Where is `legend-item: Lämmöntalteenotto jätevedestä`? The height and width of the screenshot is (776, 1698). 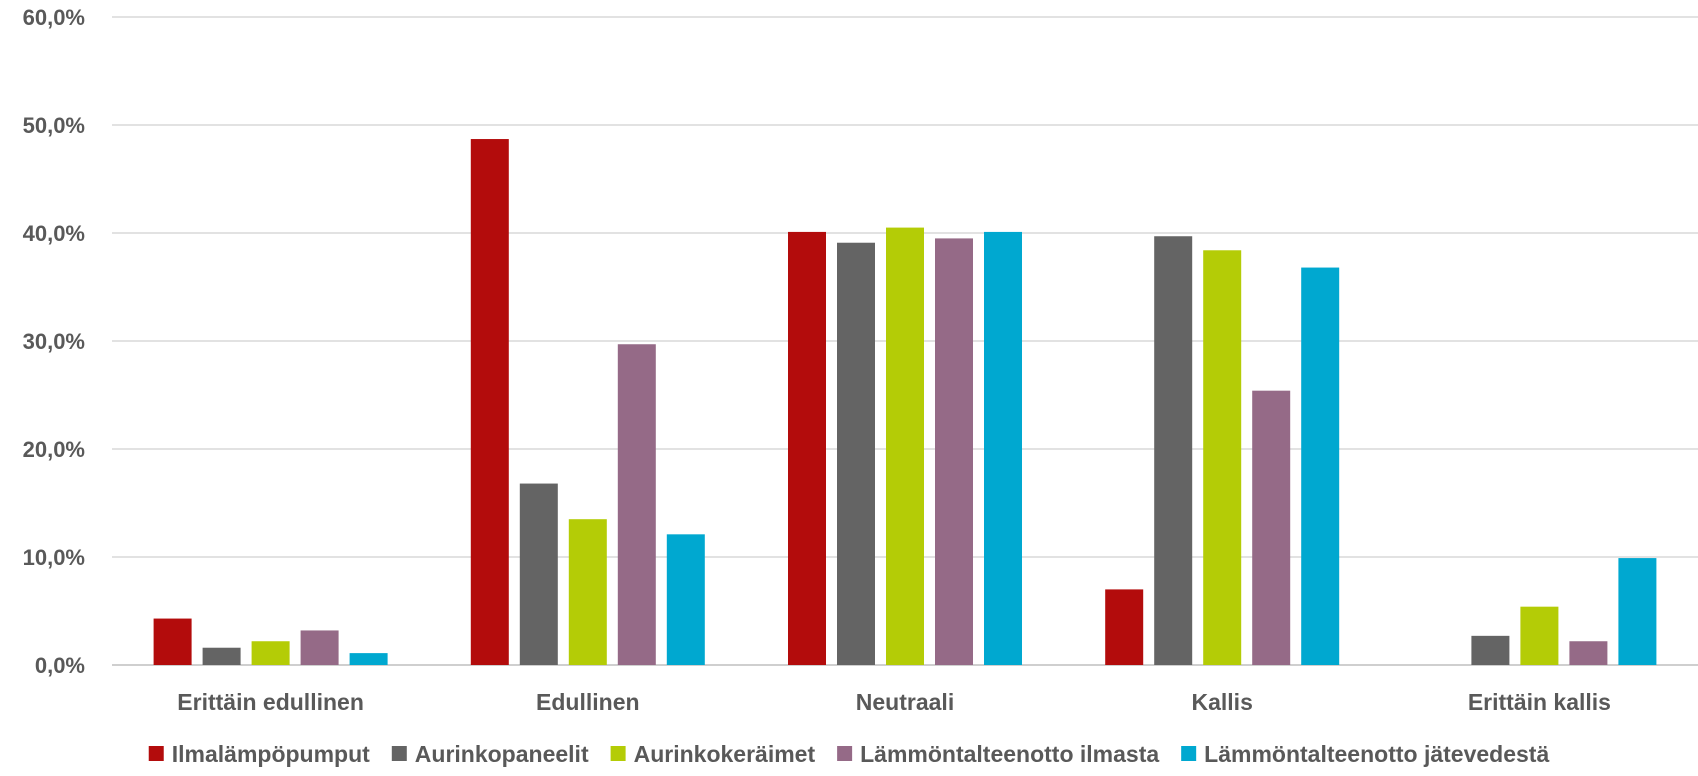
legend-item: Lämmöntalteenotto jätevedestä is located at coordinates (1365, 754).